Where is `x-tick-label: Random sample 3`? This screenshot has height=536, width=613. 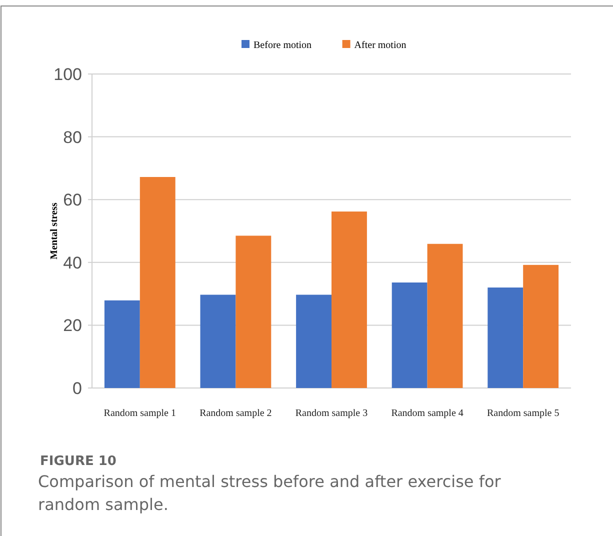
x-tick-label: Random sample 3 is located at coordinates (331, 413).